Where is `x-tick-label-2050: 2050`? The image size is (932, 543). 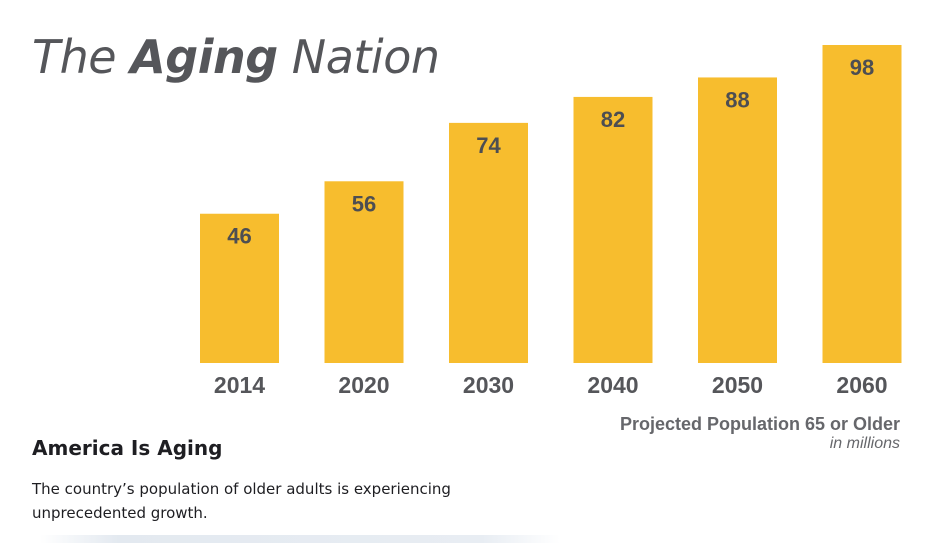 x-tick-label-2050: 2050 is located at coordinates (737, 385).